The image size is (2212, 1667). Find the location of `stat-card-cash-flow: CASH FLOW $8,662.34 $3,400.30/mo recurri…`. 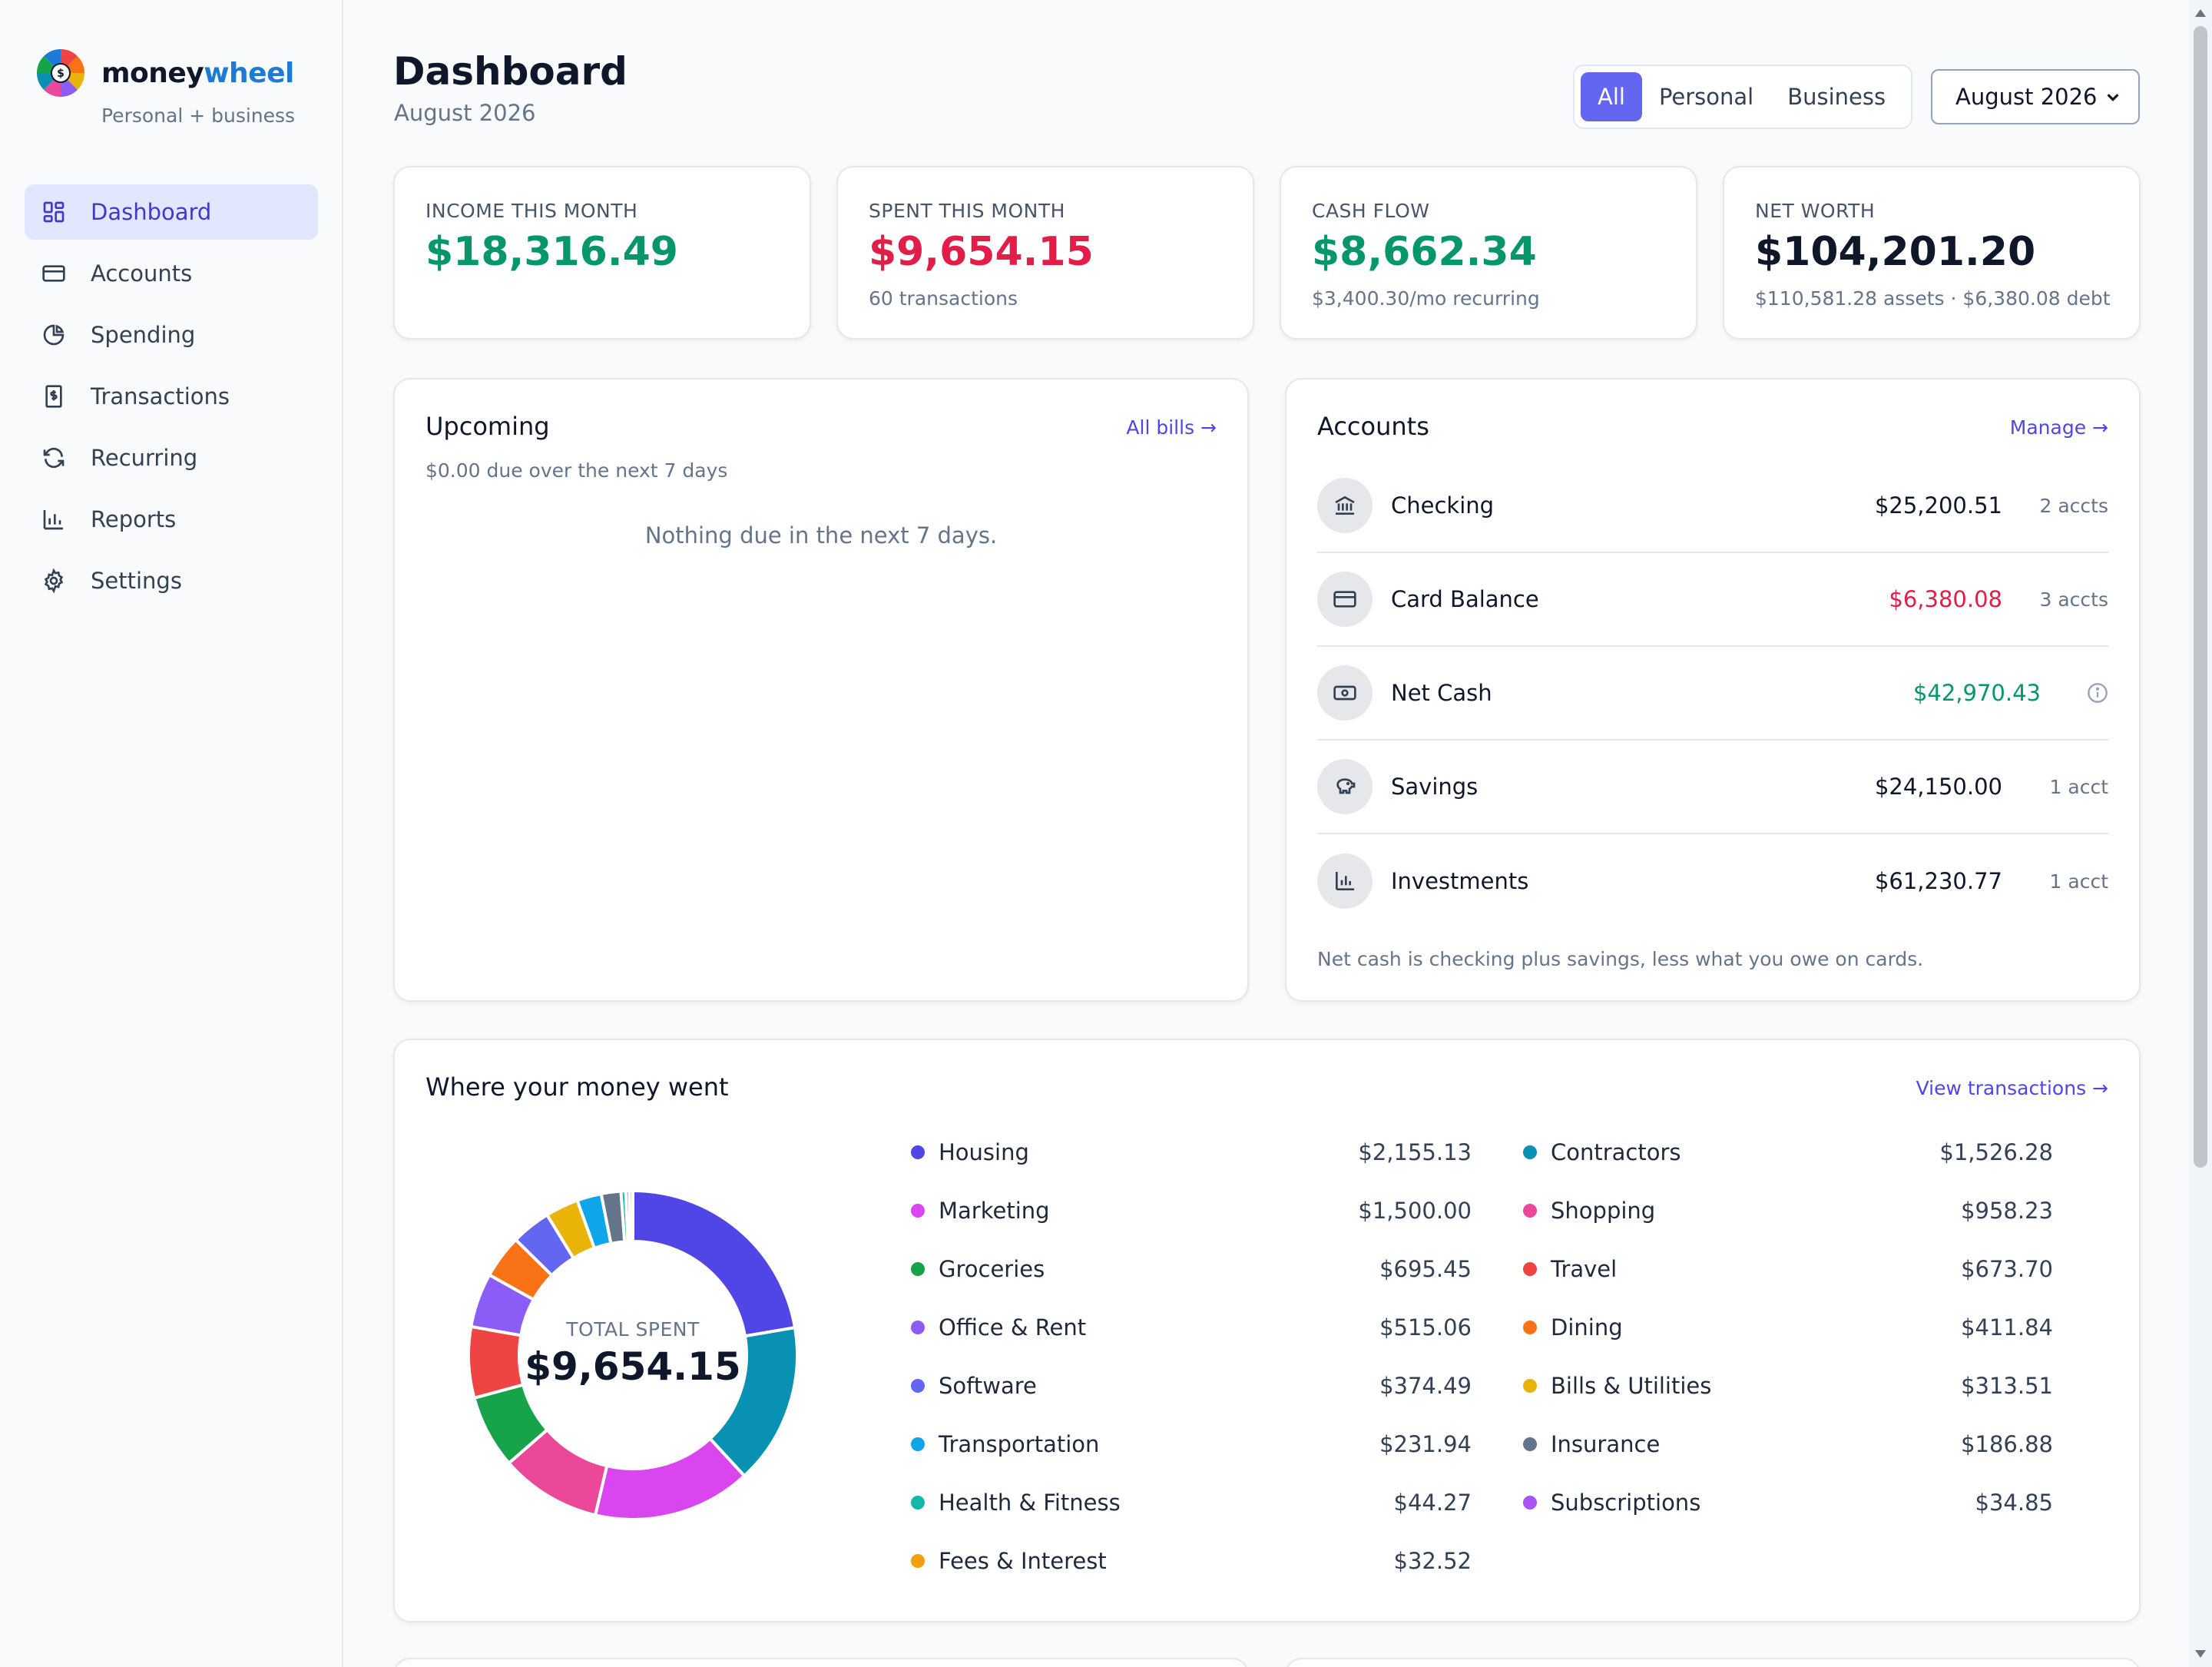

stat-card-cash-flow: CASH FLOW $8,662.34 $3,400.30/mo recurri… is located at coordinates (1488, 253).